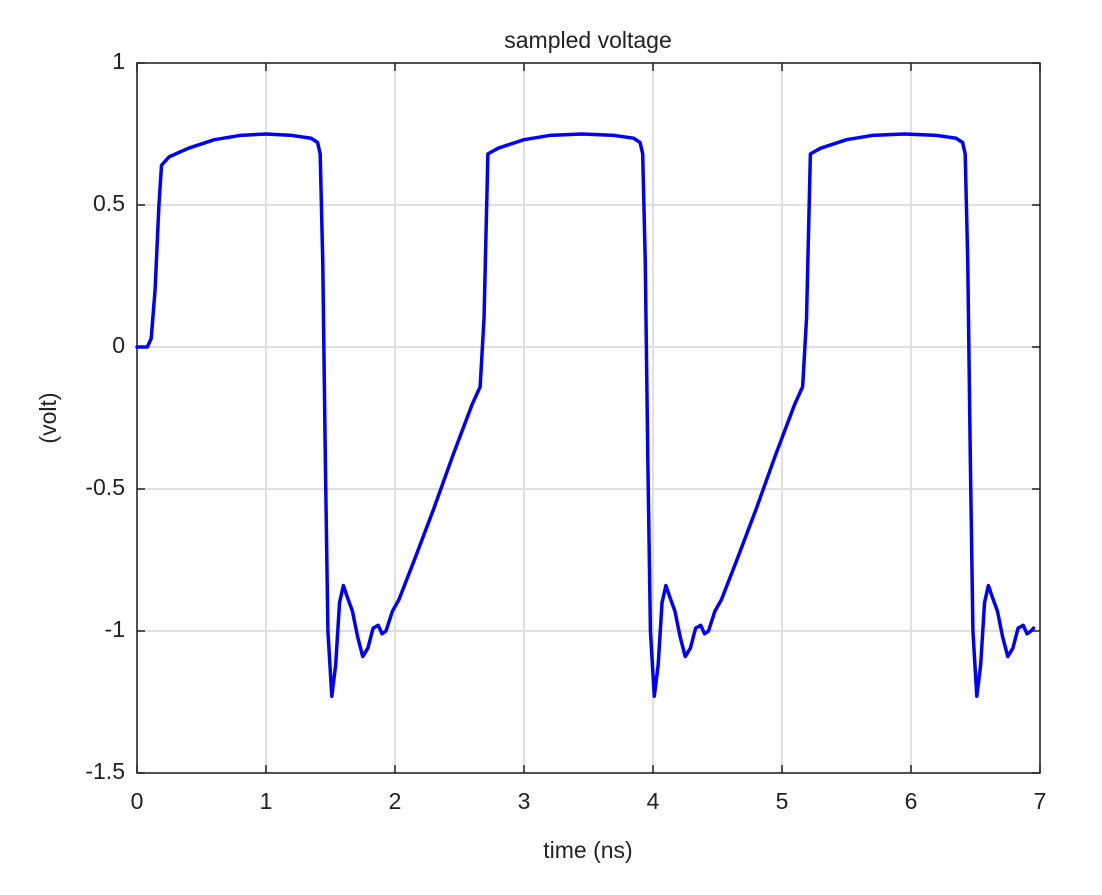 This screenshot has height=895, width=1102. Describe the element at coordinates (782, 801) in the screenshot. I see `x-tick-label: 5` at that location.